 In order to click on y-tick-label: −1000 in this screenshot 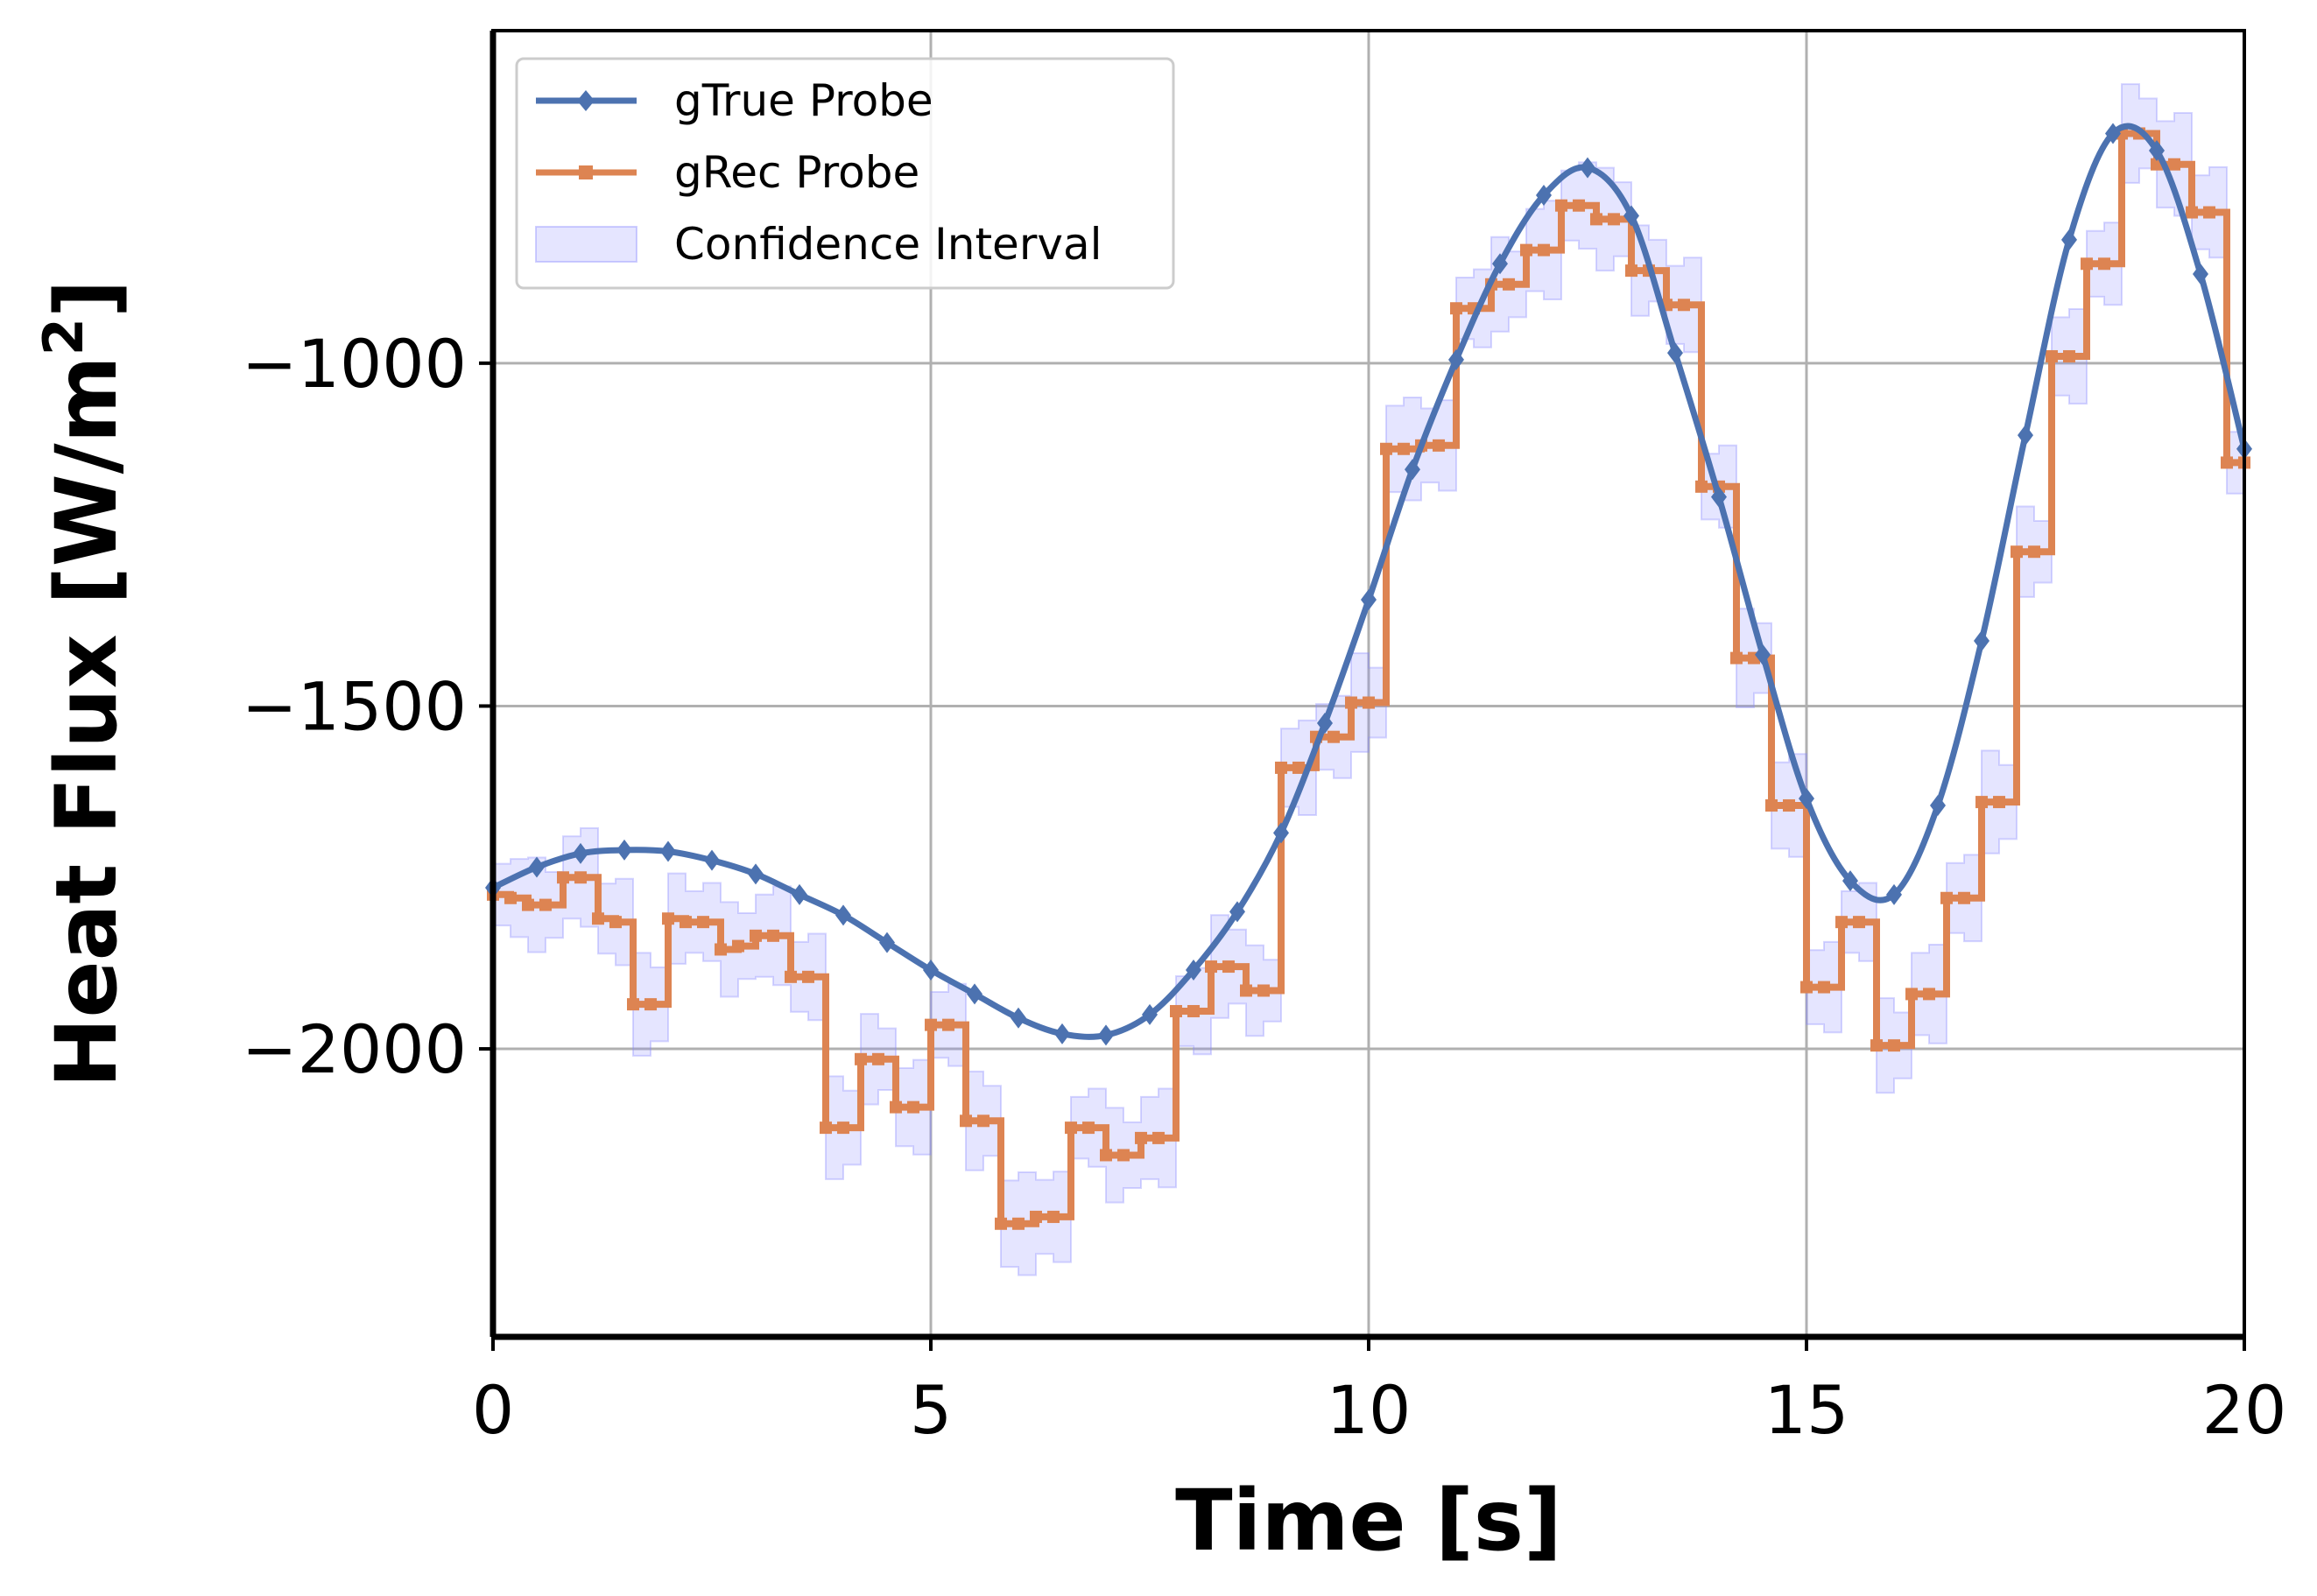, I will do `click(354, 364)`.